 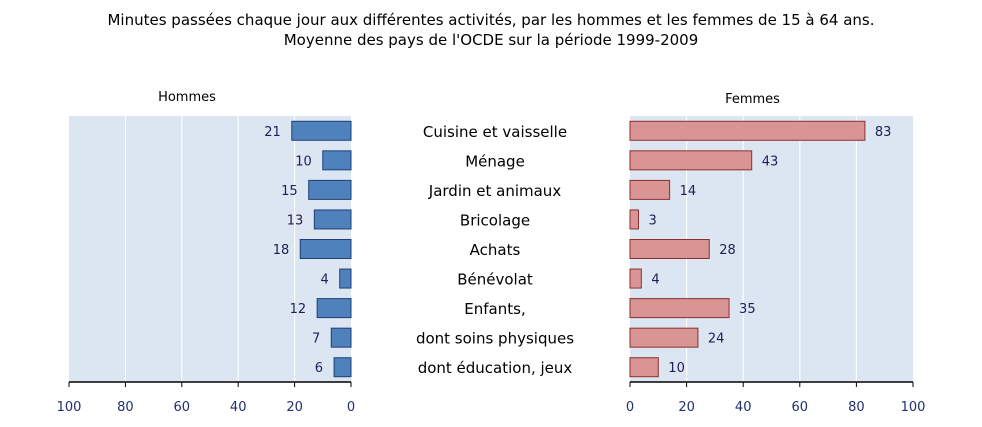 I want to click on category-label: Enfants,, so click(x=494, y=309).